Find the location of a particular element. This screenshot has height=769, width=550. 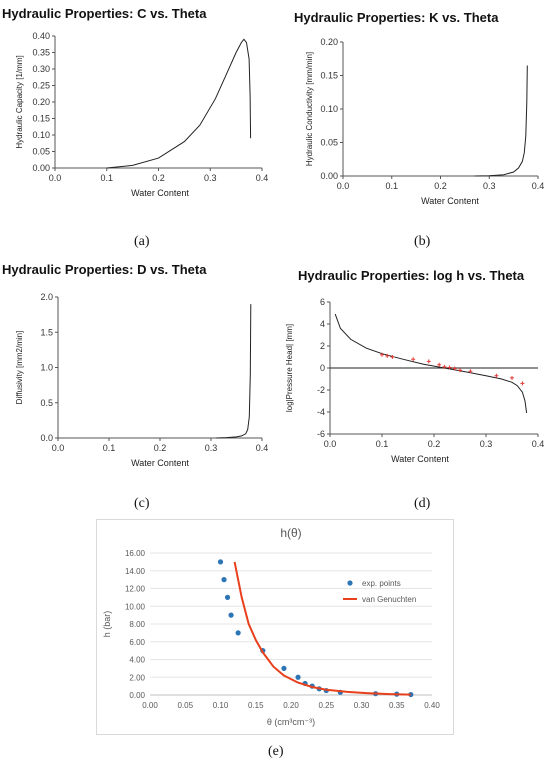

legend-marker-exp is located at coordinates (350, 583).